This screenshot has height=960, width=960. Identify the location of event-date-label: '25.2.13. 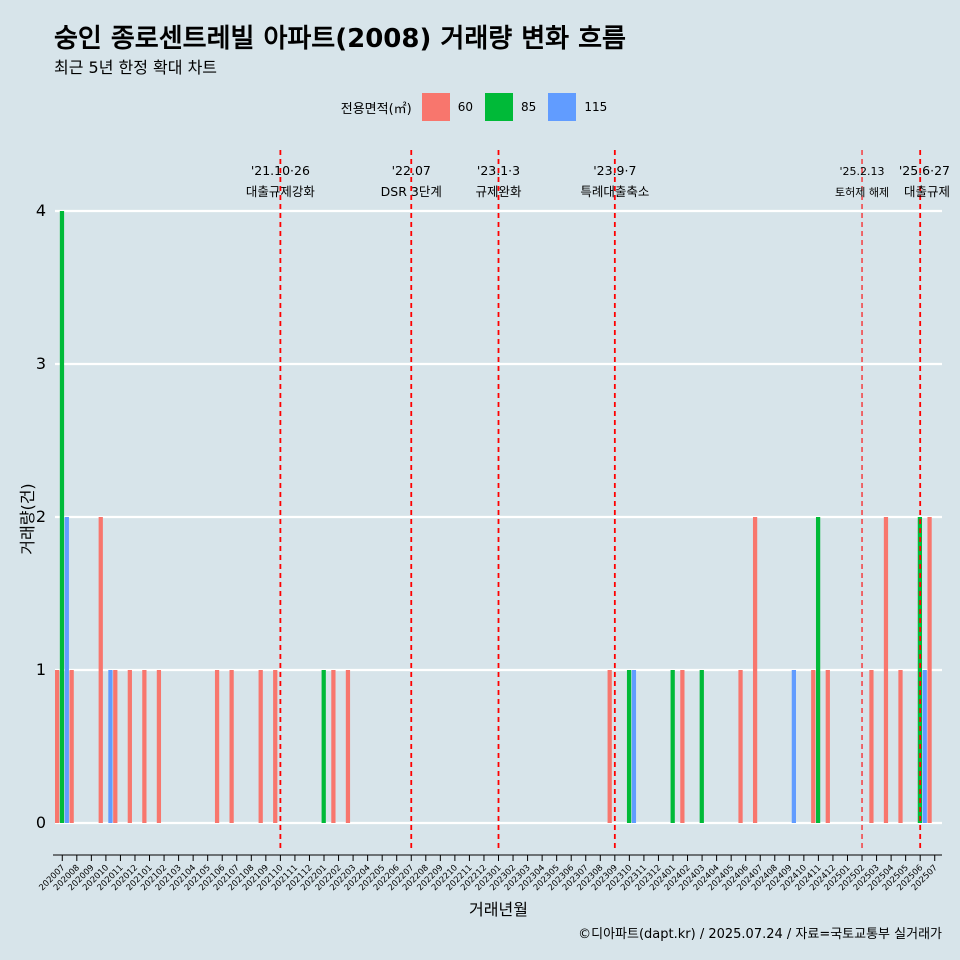
(862, 171).